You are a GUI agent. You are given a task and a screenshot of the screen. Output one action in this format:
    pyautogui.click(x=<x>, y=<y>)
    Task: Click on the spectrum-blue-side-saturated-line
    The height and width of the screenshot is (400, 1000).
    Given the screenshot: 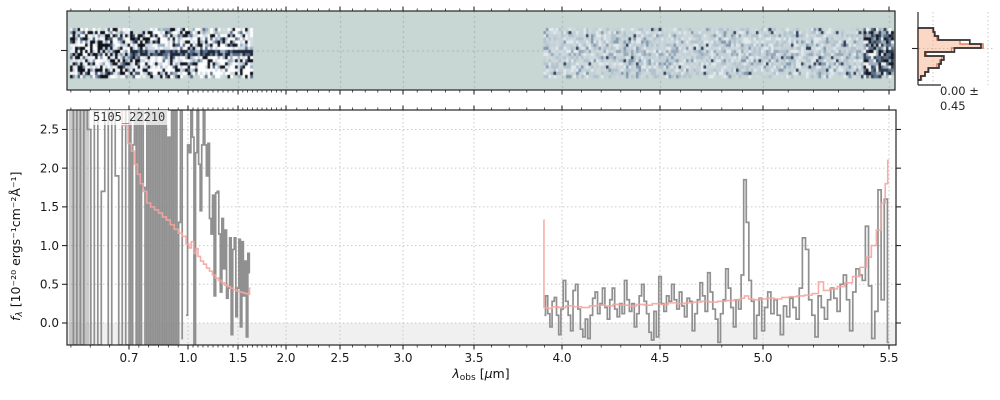 What is the action you would take?
    pyautogui.click(x=127, y=227)
    